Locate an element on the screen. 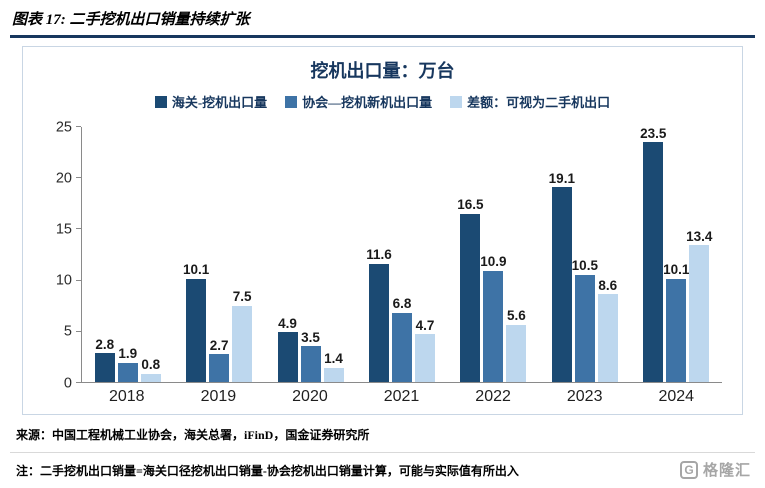  source-line: 来源：中国工程机械工业协会，海关总署，iFinD，国金证券研究所 is located at coordinates (382, 434).